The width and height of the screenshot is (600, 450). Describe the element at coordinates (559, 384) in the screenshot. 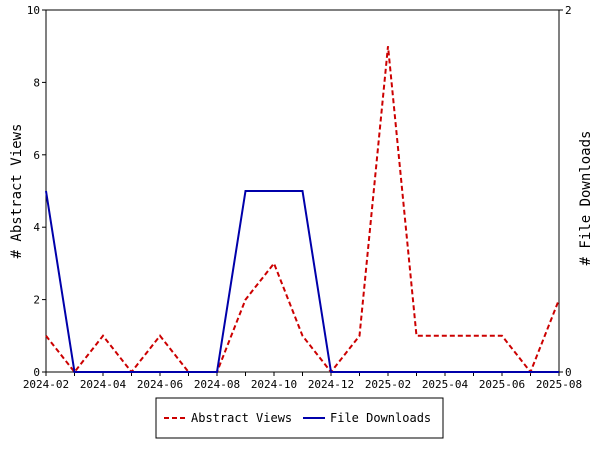

I see `x-tick-label: 2025-08` at that location.